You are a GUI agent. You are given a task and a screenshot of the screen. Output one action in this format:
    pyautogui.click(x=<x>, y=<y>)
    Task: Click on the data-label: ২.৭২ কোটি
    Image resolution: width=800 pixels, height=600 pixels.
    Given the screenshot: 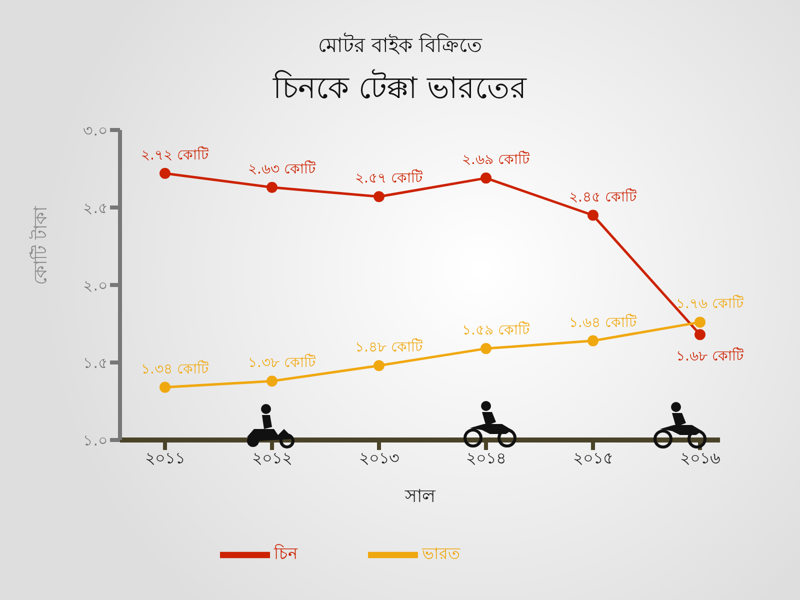 What is the action you would take?
    pyautogui.click(x=175, y=155)
    